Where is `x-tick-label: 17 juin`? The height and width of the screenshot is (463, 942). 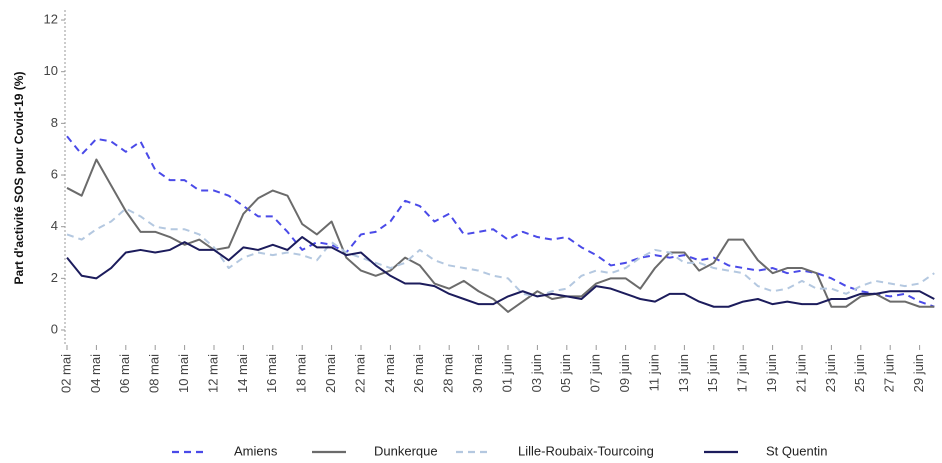 x-tick-label: 17 juin is located at coordinates (742, 373).